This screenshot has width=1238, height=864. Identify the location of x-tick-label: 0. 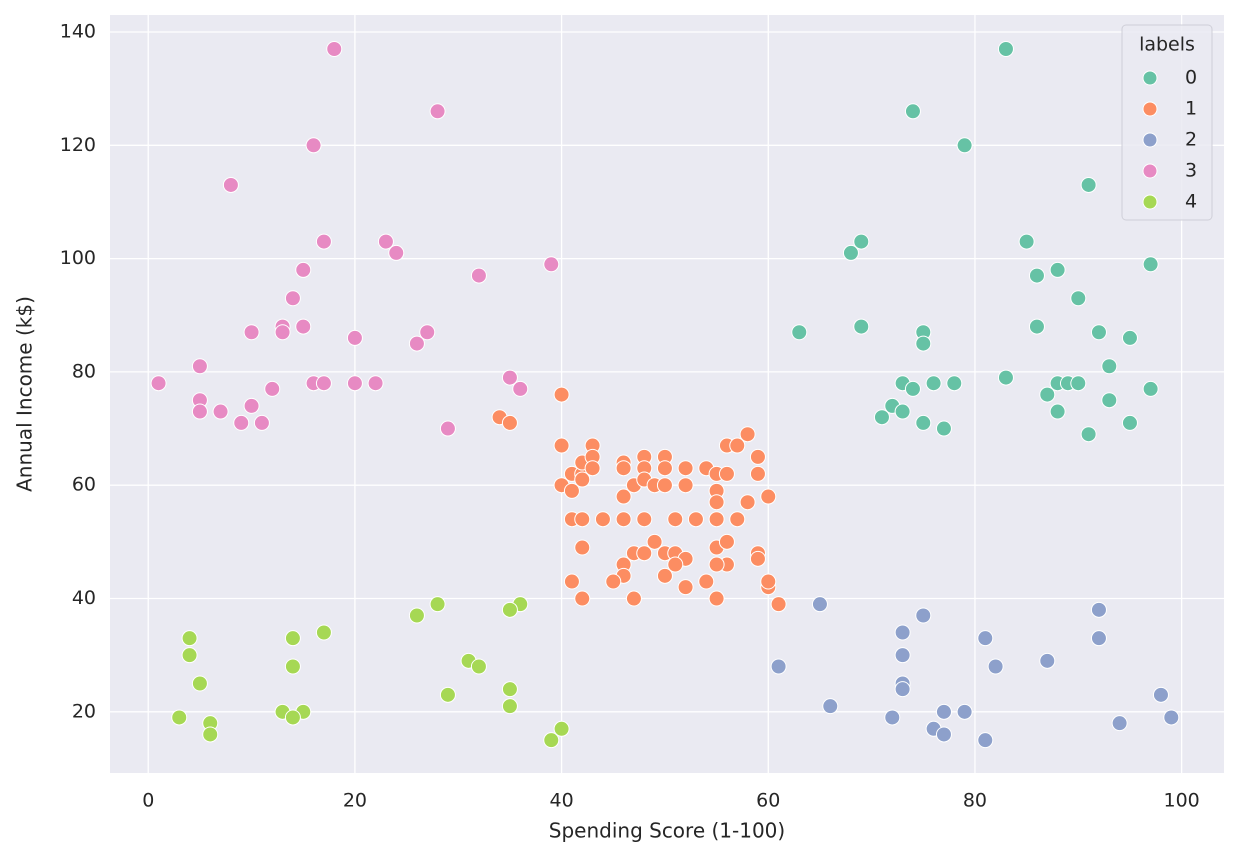
(148, 801).